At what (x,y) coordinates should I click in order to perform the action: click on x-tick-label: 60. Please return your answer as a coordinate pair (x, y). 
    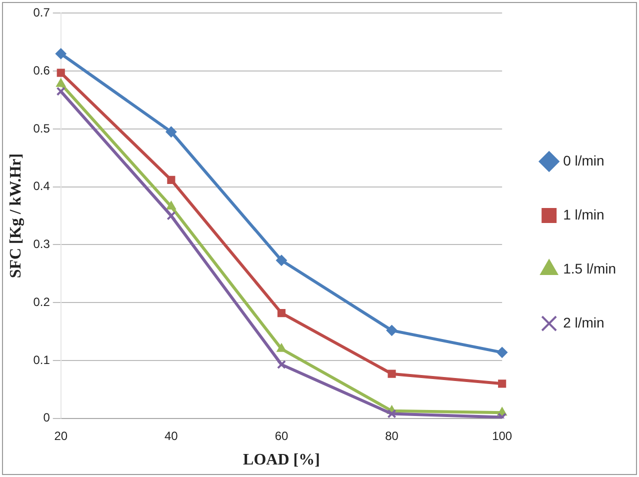
    Looking at the image, I should click on (281, 435).